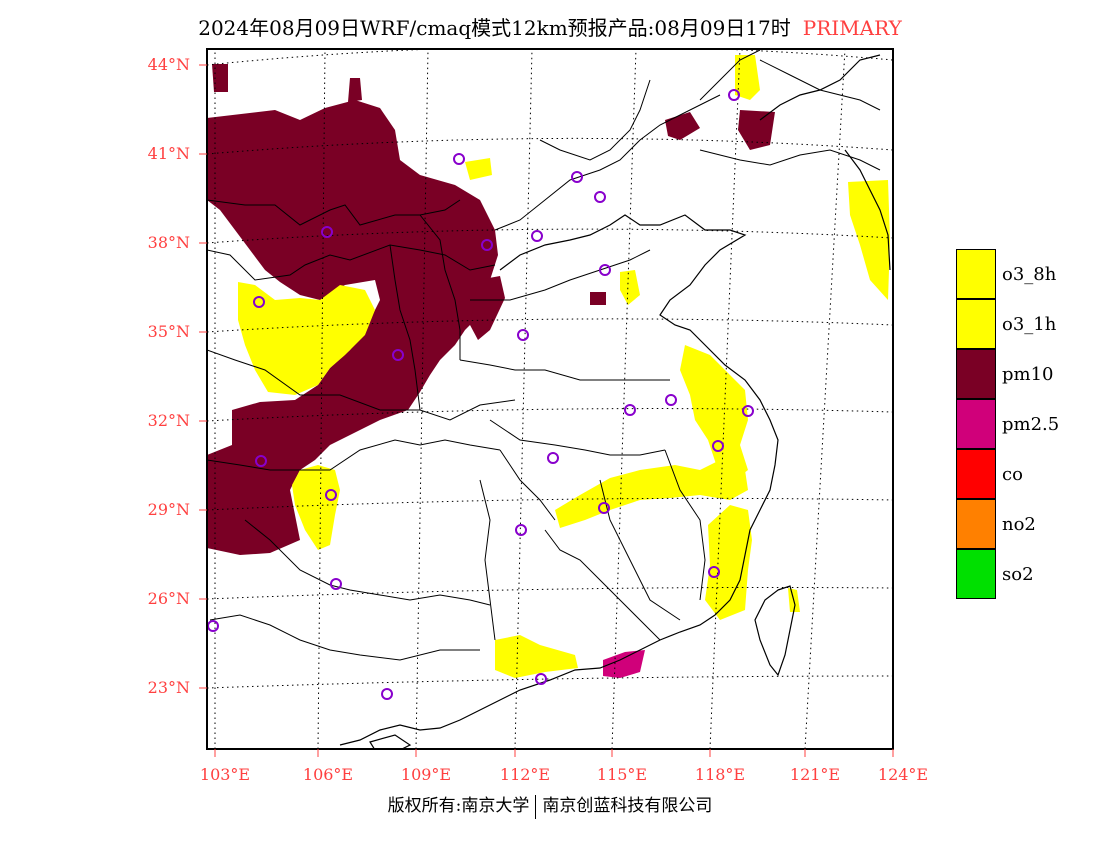  Describe the element at coordinates (168, 509) in the screenshot. I see `lat-label: 29°N` at that location.